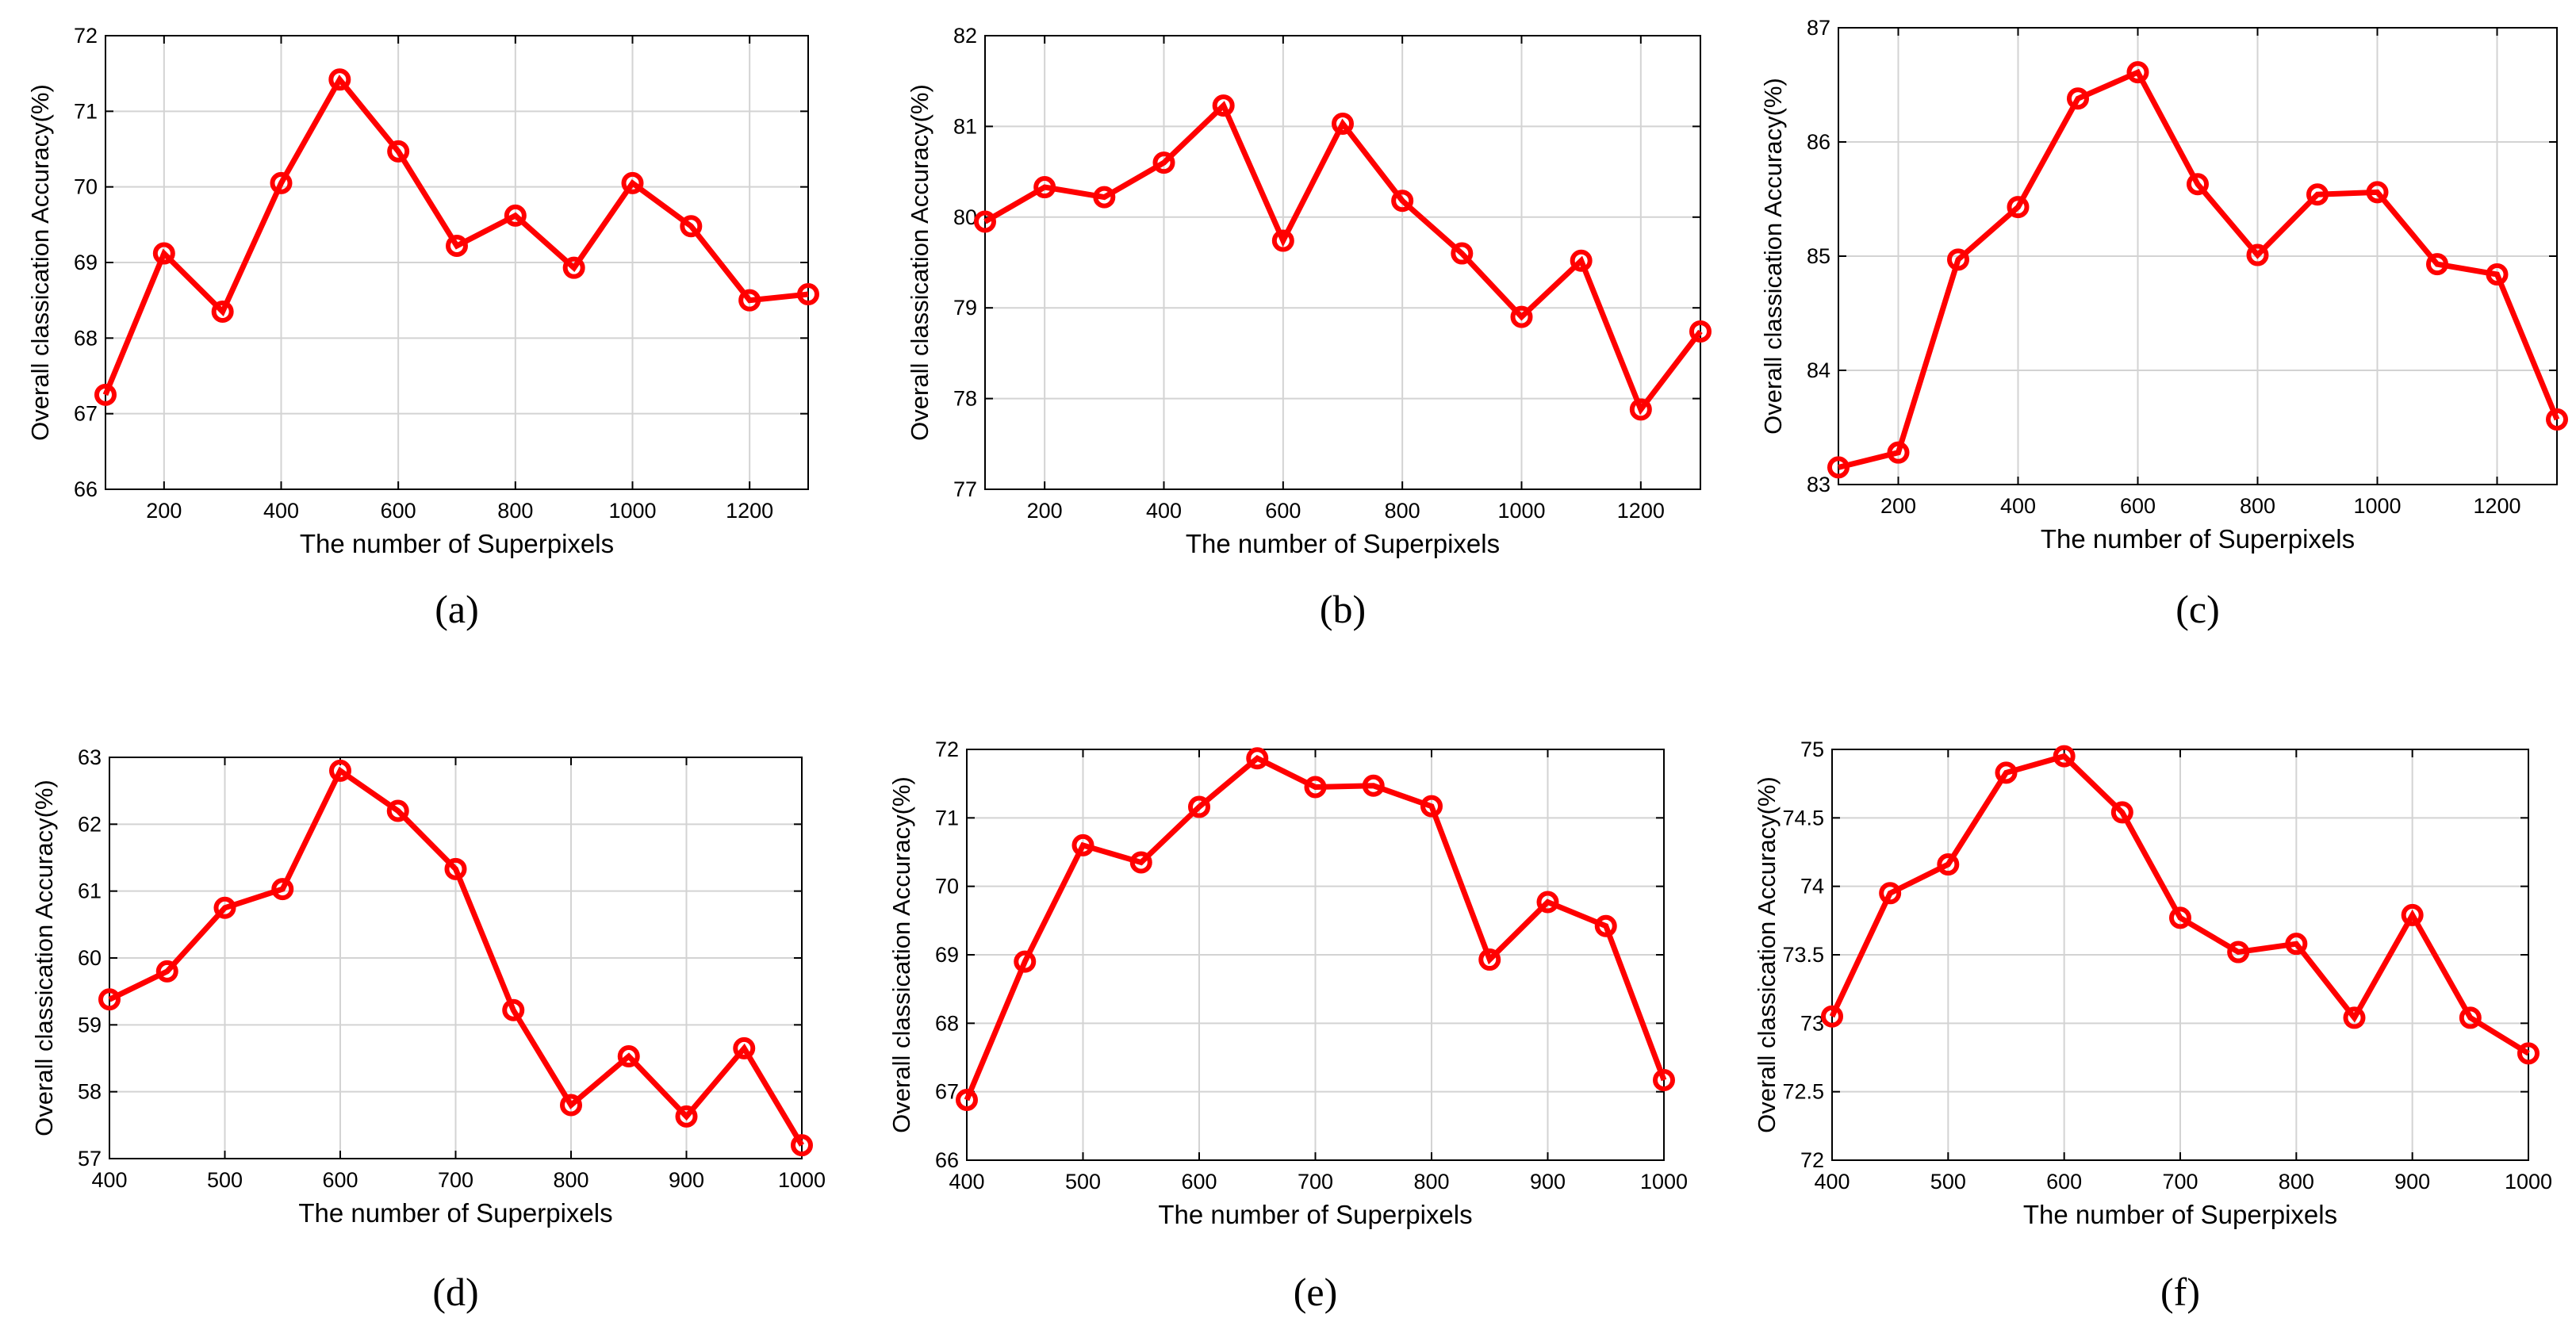  Describe the element at coordinates (965, 399) in the screenshot. I see `y-tick-label: 78` at that location.